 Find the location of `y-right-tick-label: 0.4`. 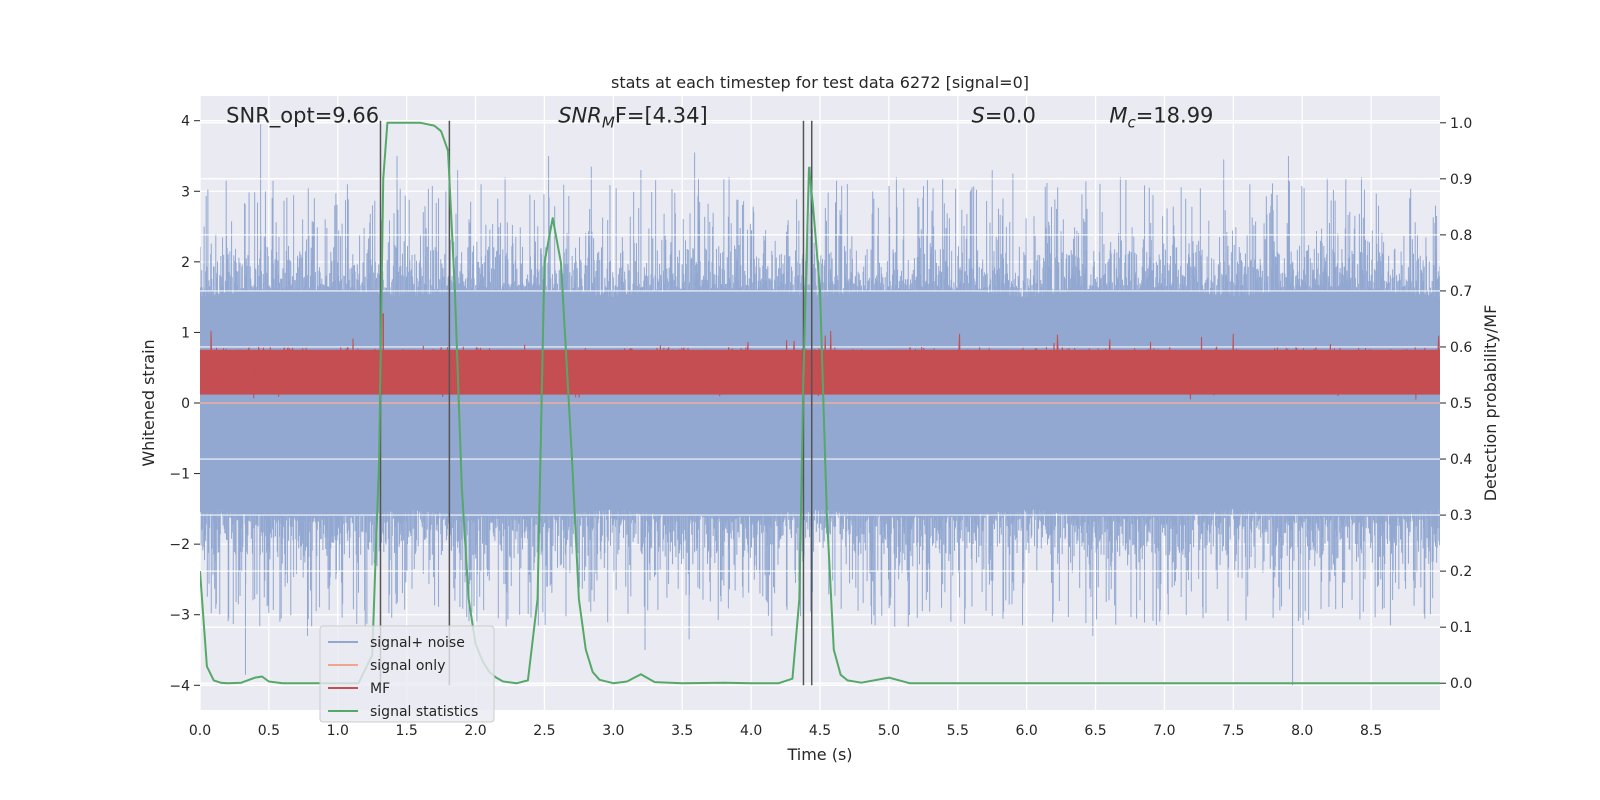

y-right-tick-label: 0.4 is located at coordinates (1461, 460).